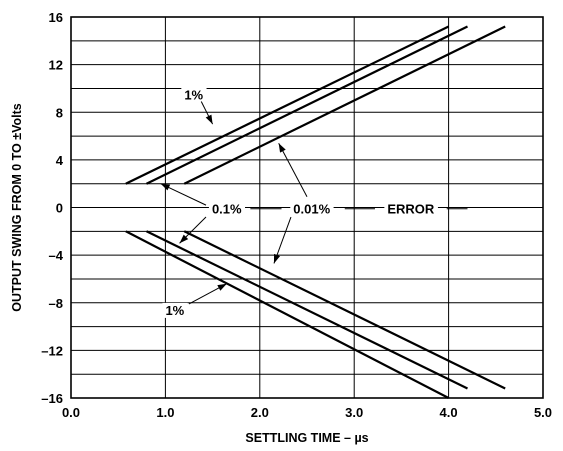 The image size is (563, 451). What do you see at coordinates (293, 170) in the screenshot?
I see `point-zero-one-pct-up-leader` at bounding box center [293, 170].